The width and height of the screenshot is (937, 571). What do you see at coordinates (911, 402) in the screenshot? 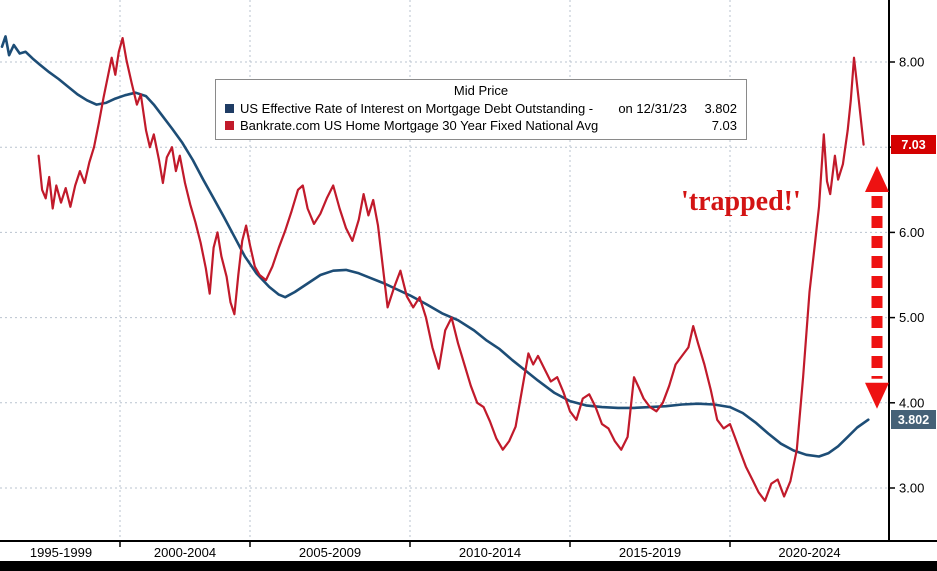
I see `y-tick-label: 4.00` at bounding box center [911, 402].